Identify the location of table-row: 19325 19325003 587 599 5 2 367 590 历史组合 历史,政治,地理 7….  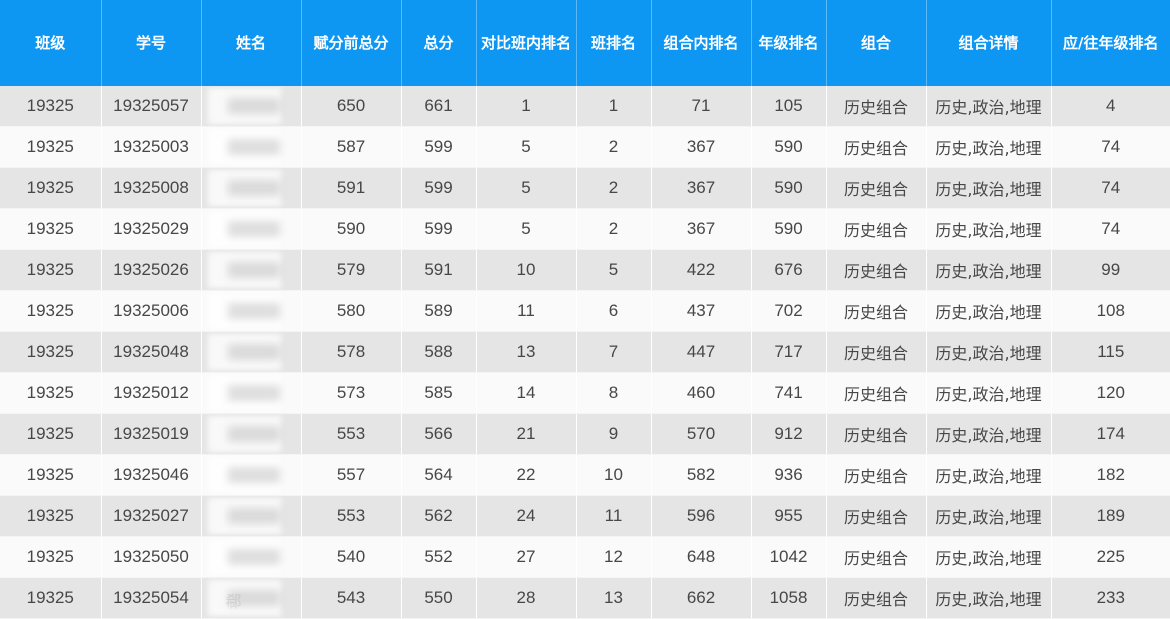
(585, 147).